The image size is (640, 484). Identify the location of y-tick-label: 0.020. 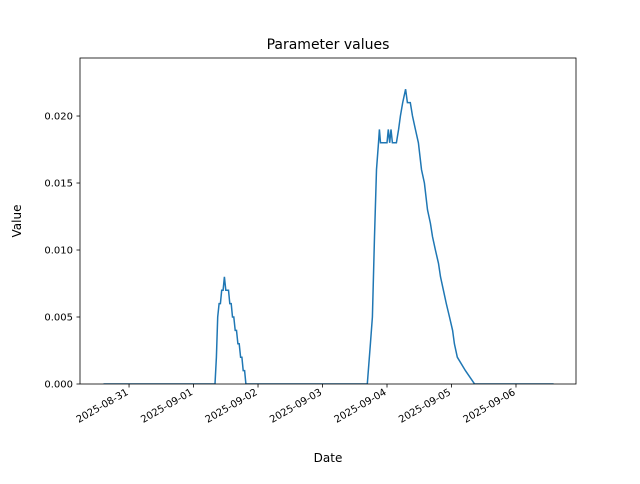
(58, 117).